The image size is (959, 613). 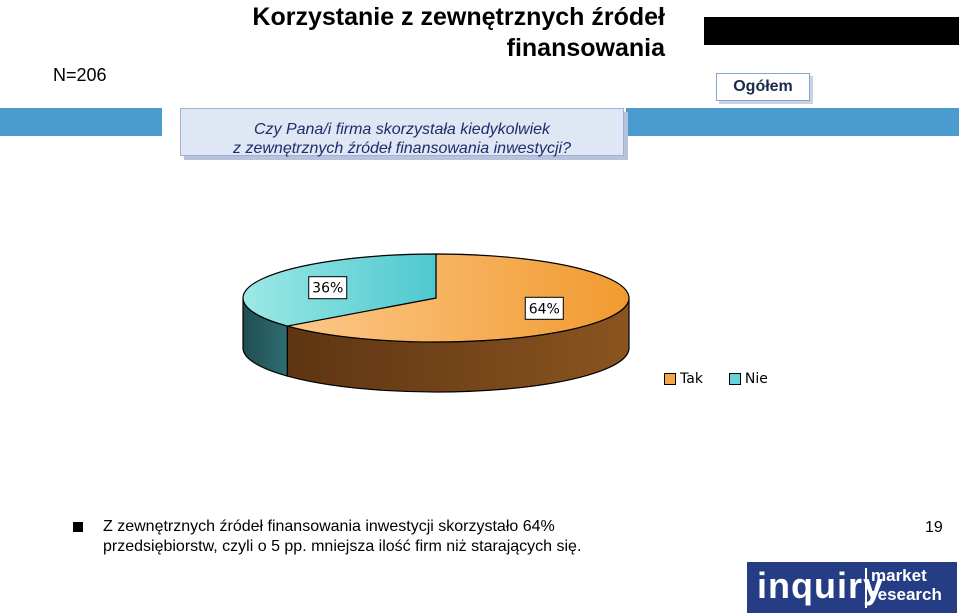 I want to click on logo-sub-text: market research, so click(x=906, y=585).